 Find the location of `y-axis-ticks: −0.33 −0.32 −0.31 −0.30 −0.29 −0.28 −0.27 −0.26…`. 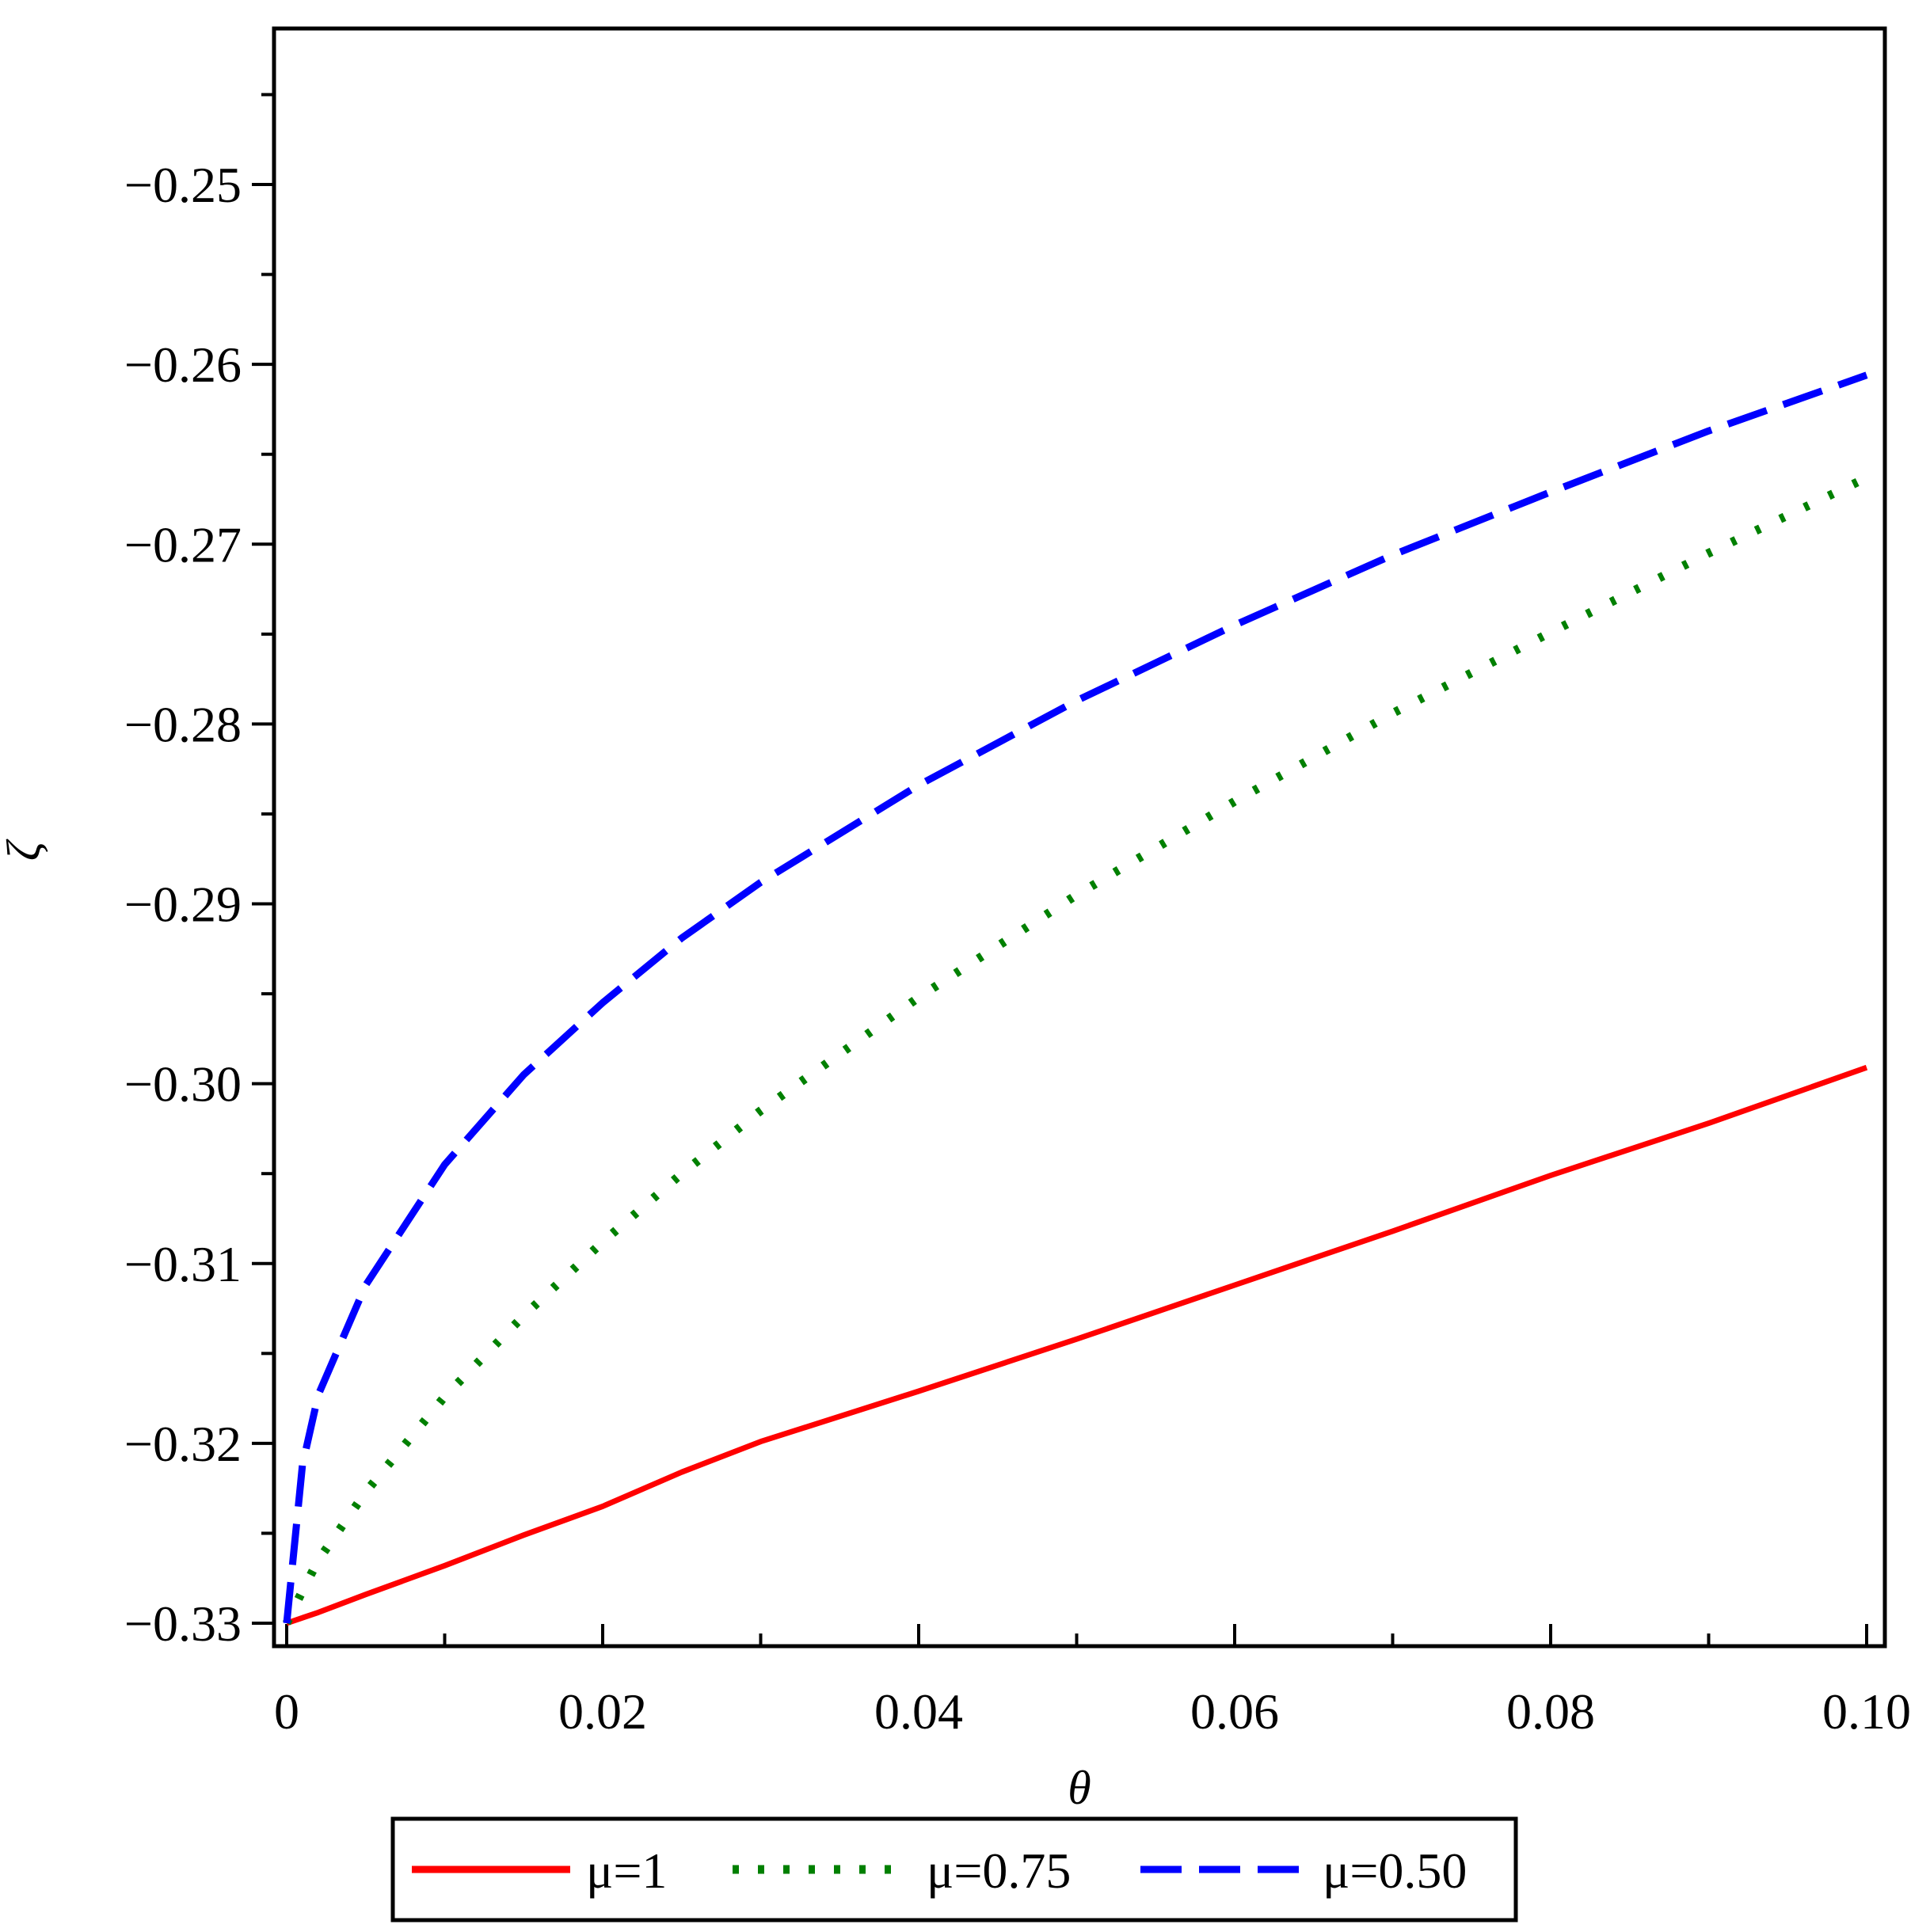

y-axis-ticks: −0.33 −0.32 −0.31 −0.30 −0.29 −0.28 −0.27 −0.26… is located at coordinates (199, 873).